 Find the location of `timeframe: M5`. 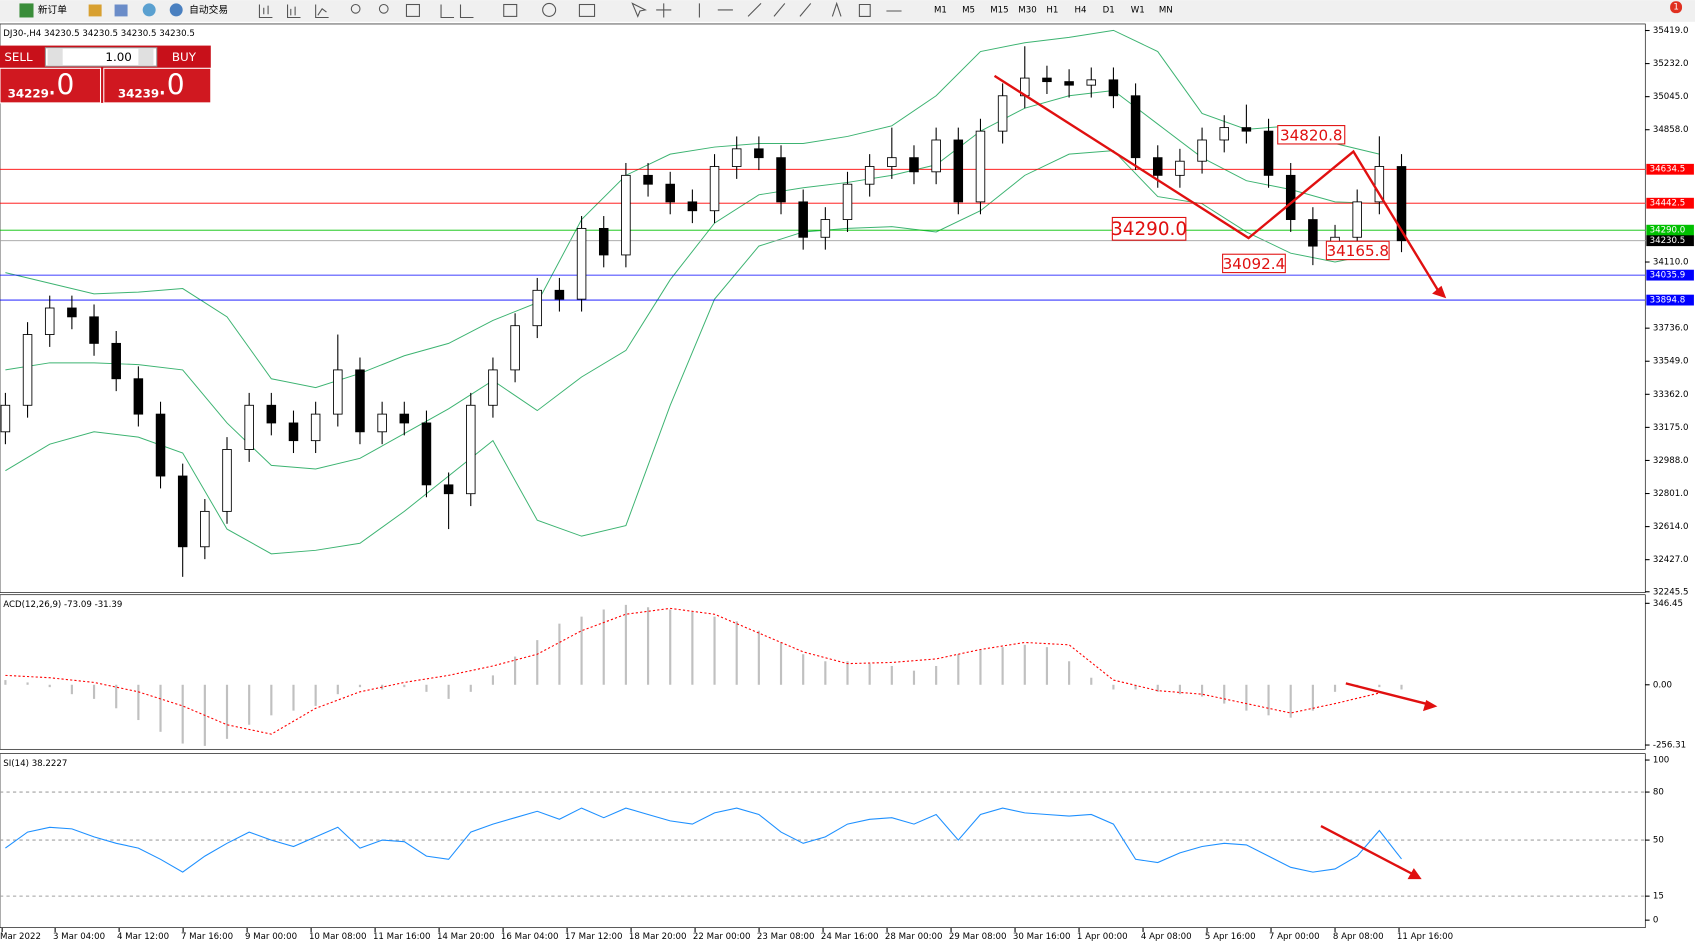

timeframe: M5 is located at coordinates (968, 10).